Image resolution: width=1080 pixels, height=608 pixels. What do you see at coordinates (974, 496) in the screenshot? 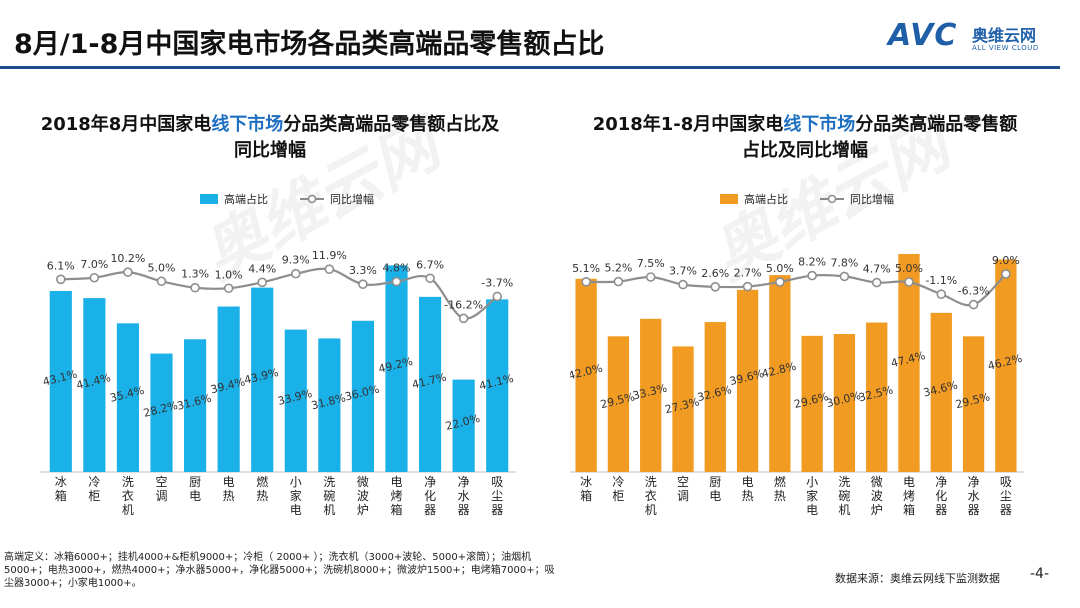
I see `category-label: 水` at bounding box center [974, 496].